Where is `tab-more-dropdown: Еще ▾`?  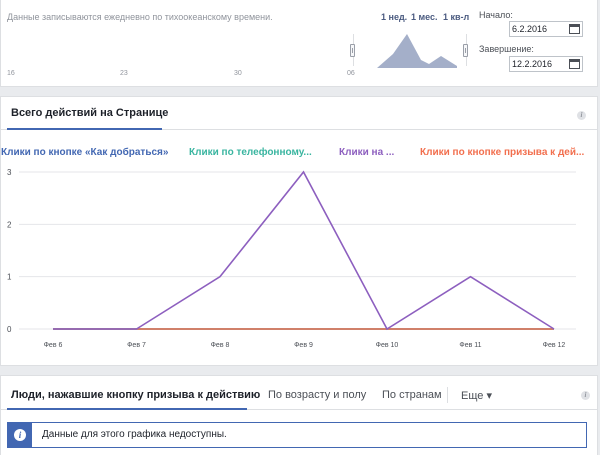 tab-more-dropdown: Еще ▾ is located at coordinates (476, 396).